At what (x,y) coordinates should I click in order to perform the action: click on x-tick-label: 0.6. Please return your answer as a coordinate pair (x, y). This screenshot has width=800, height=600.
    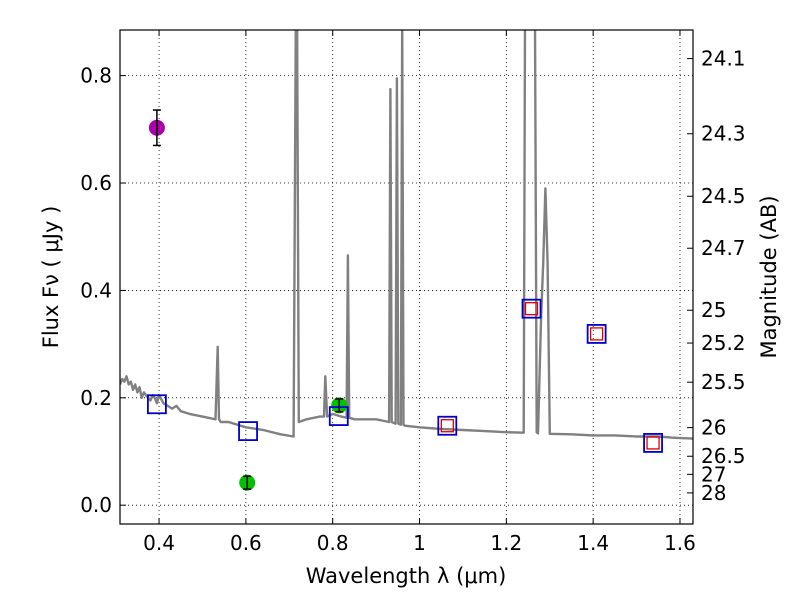
    Looking at the image, I should click on (246, 543).